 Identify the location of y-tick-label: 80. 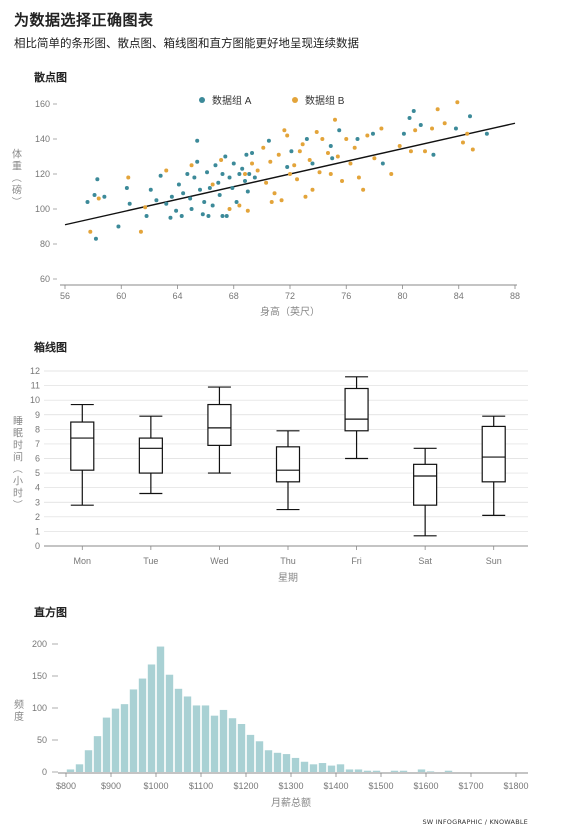
(45, 244).